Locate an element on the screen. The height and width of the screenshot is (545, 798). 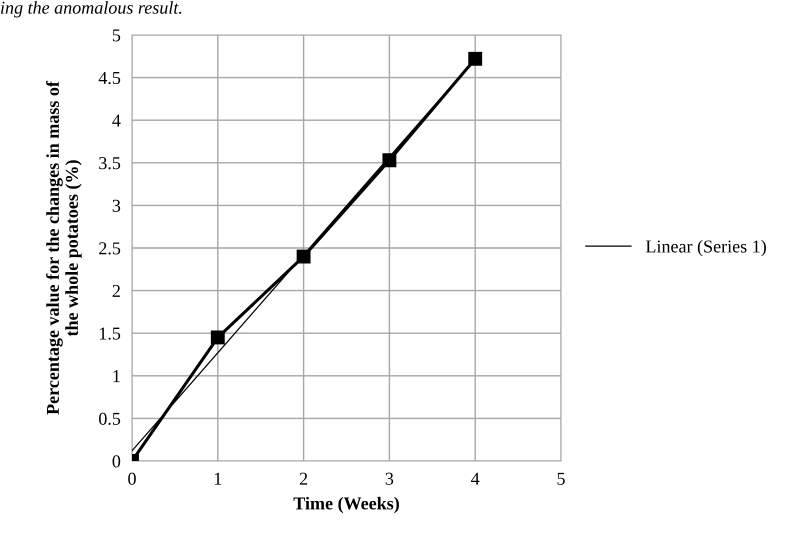
y-tick-label: 4.5 is located at coordinates (109, 78).